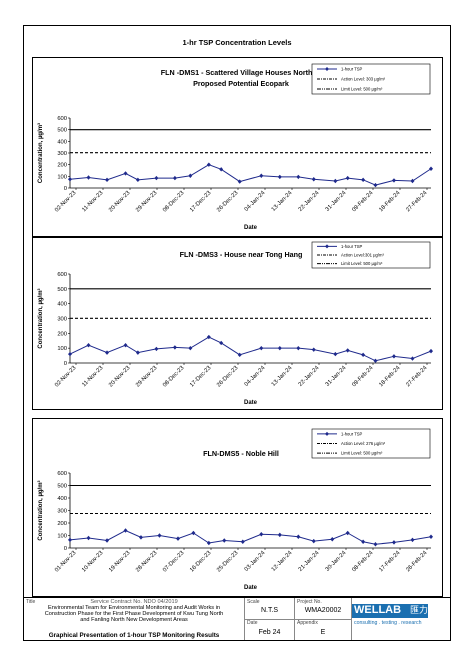 The image size is (474, 670). Describe the element at coordinates (134, 602) in the screenshot. I see `service-contract: Service Contract No. NDO 04/2019` at that location.